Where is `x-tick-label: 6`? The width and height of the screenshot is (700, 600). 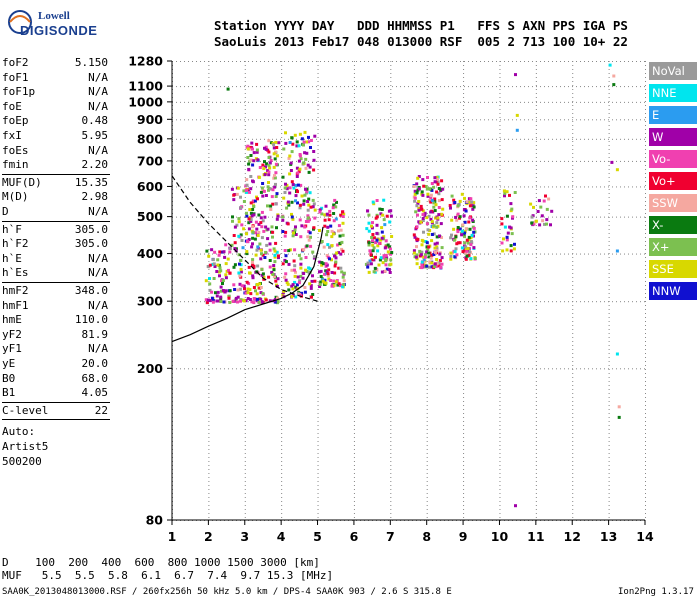 x-tick-label: 6 is located at coordinates (354, 536).